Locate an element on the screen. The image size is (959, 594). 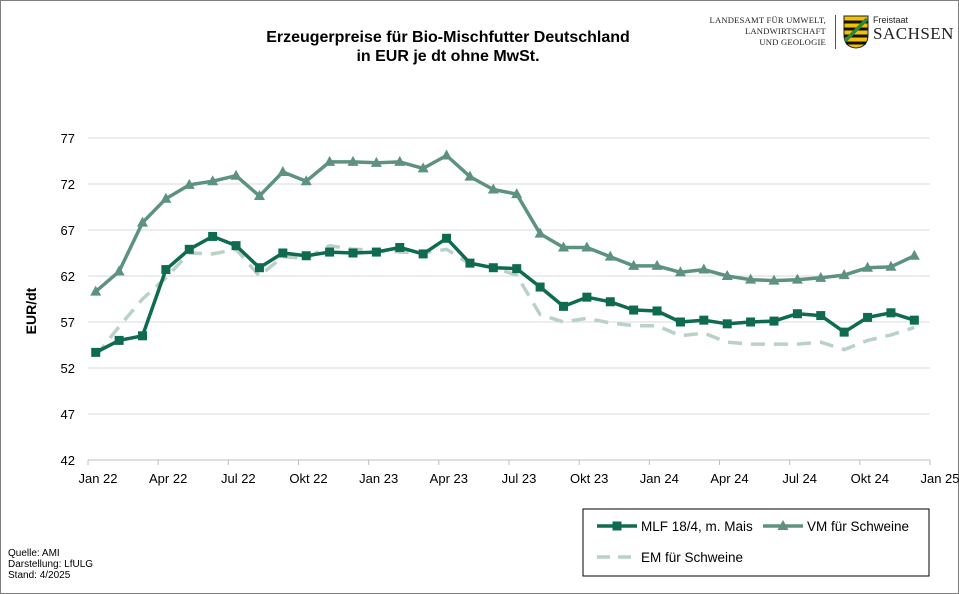
lfulg-logo-line-1: LANDESAMT FÜR UMWELT, is located at coordinates (767, 20).